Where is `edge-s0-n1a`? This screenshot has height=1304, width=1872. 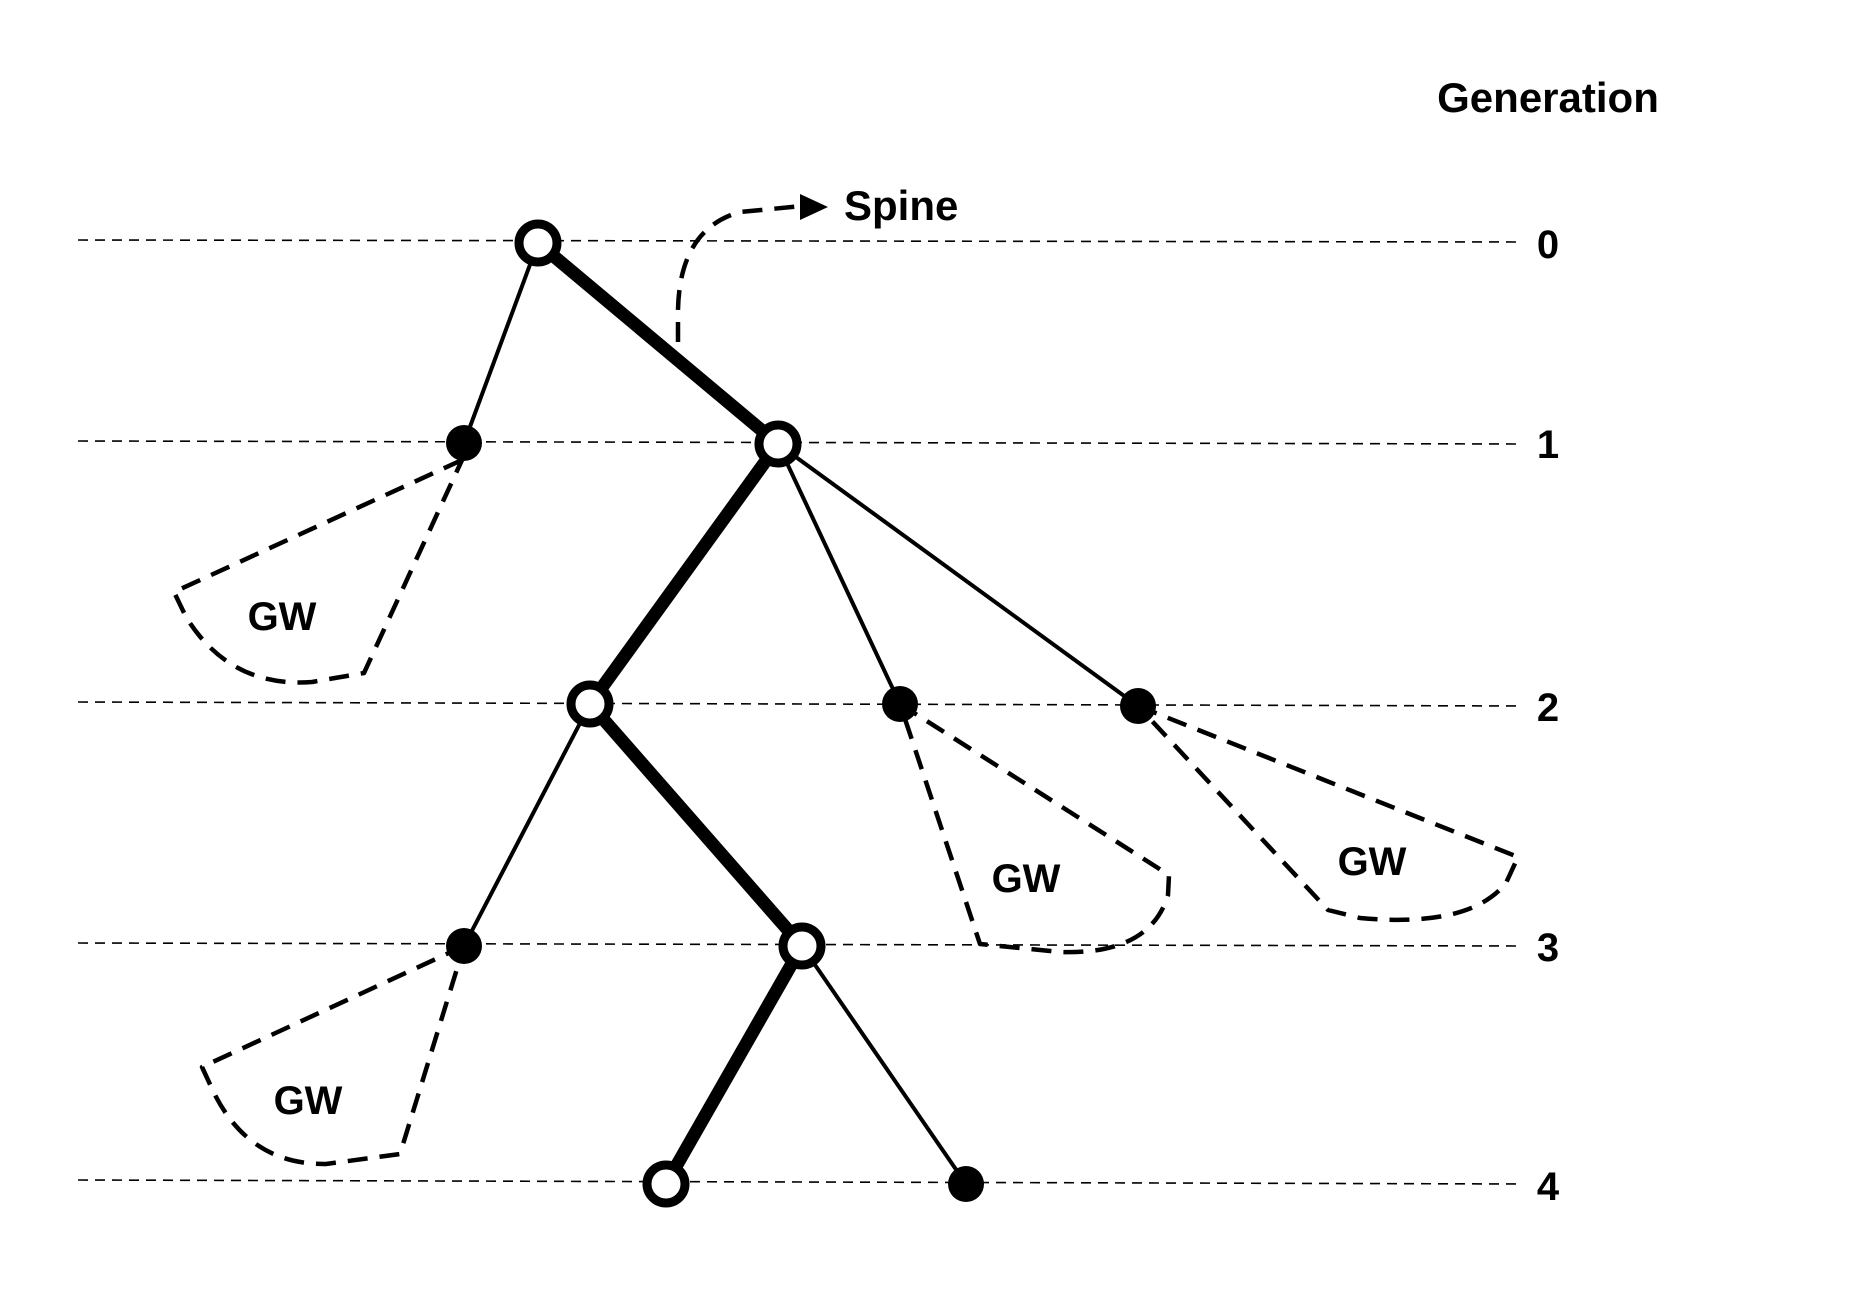
edge-s0-n1a is located at coordinates (501, 343).